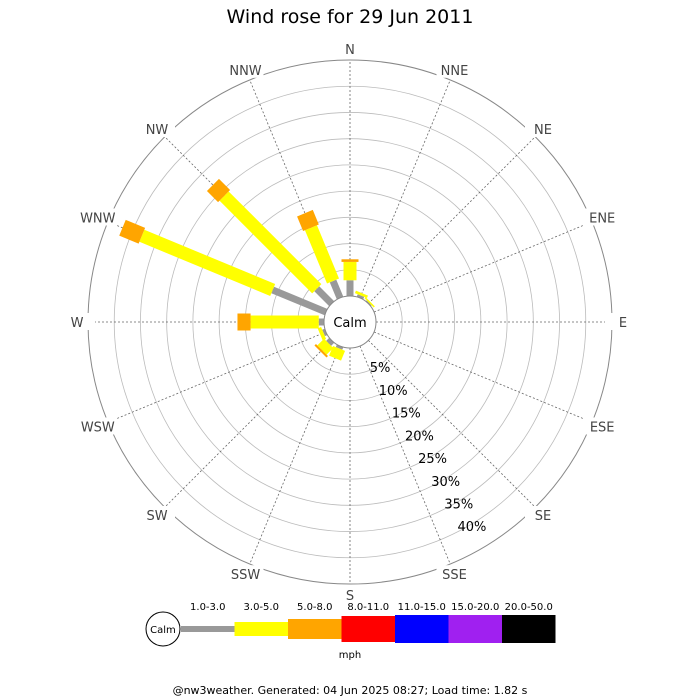 The image size is (700, 700). I want to click on legend-label-1.0-3.0: 1.0-3.0, so click(207, 607).